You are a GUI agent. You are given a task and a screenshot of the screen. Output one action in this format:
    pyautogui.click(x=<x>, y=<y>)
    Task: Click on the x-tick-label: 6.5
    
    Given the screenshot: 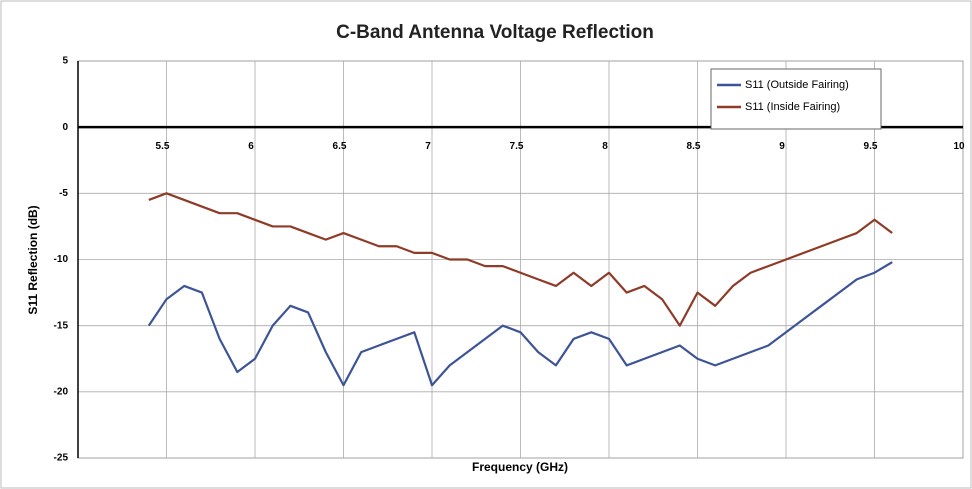 What is the action you would take?
    pyautogui.click(x=340, y=146)
    